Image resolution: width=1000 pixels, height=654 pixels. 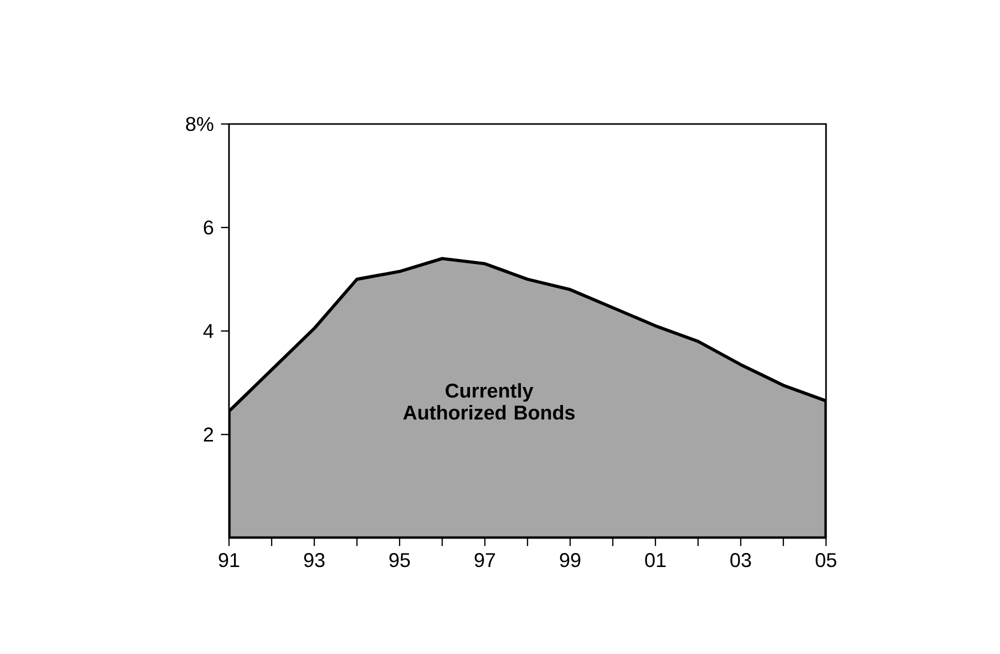 What do you see at coordinates (740, 560) in the screenshot?
I see `x-tick-label: 03` at bounding box center [740, 560].